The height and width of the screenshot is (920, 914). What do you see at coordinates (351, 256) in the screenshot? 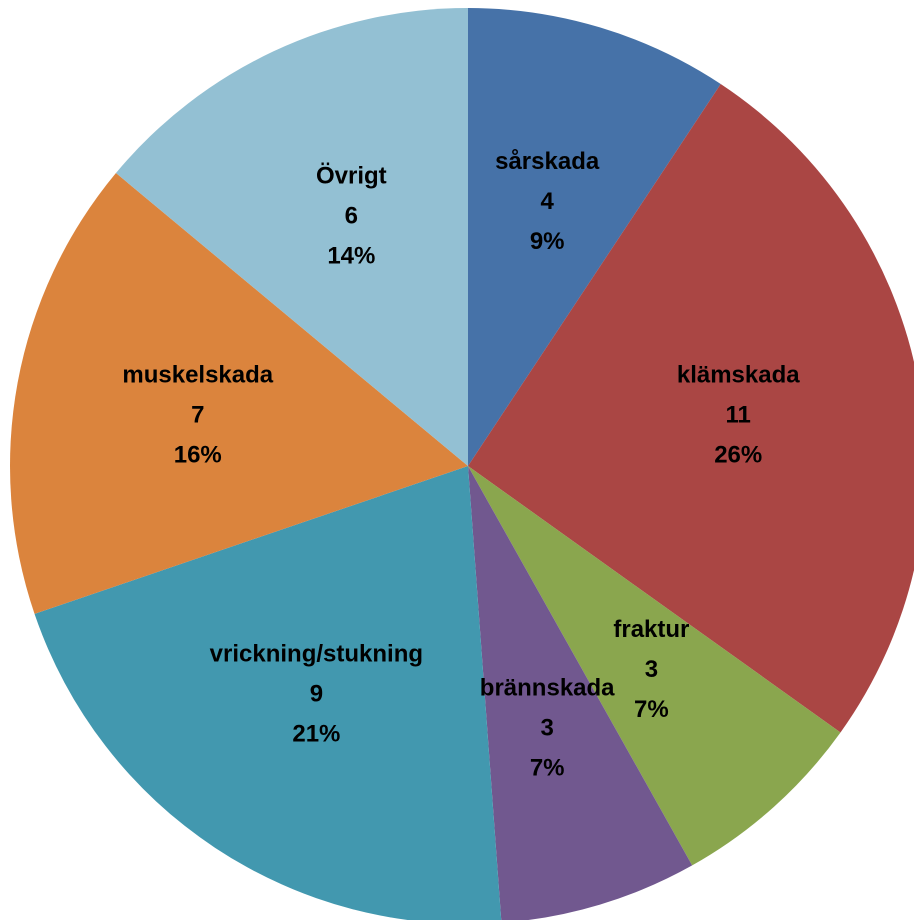
I see `slice-percent: 14%` at bounding box center [351, 256].